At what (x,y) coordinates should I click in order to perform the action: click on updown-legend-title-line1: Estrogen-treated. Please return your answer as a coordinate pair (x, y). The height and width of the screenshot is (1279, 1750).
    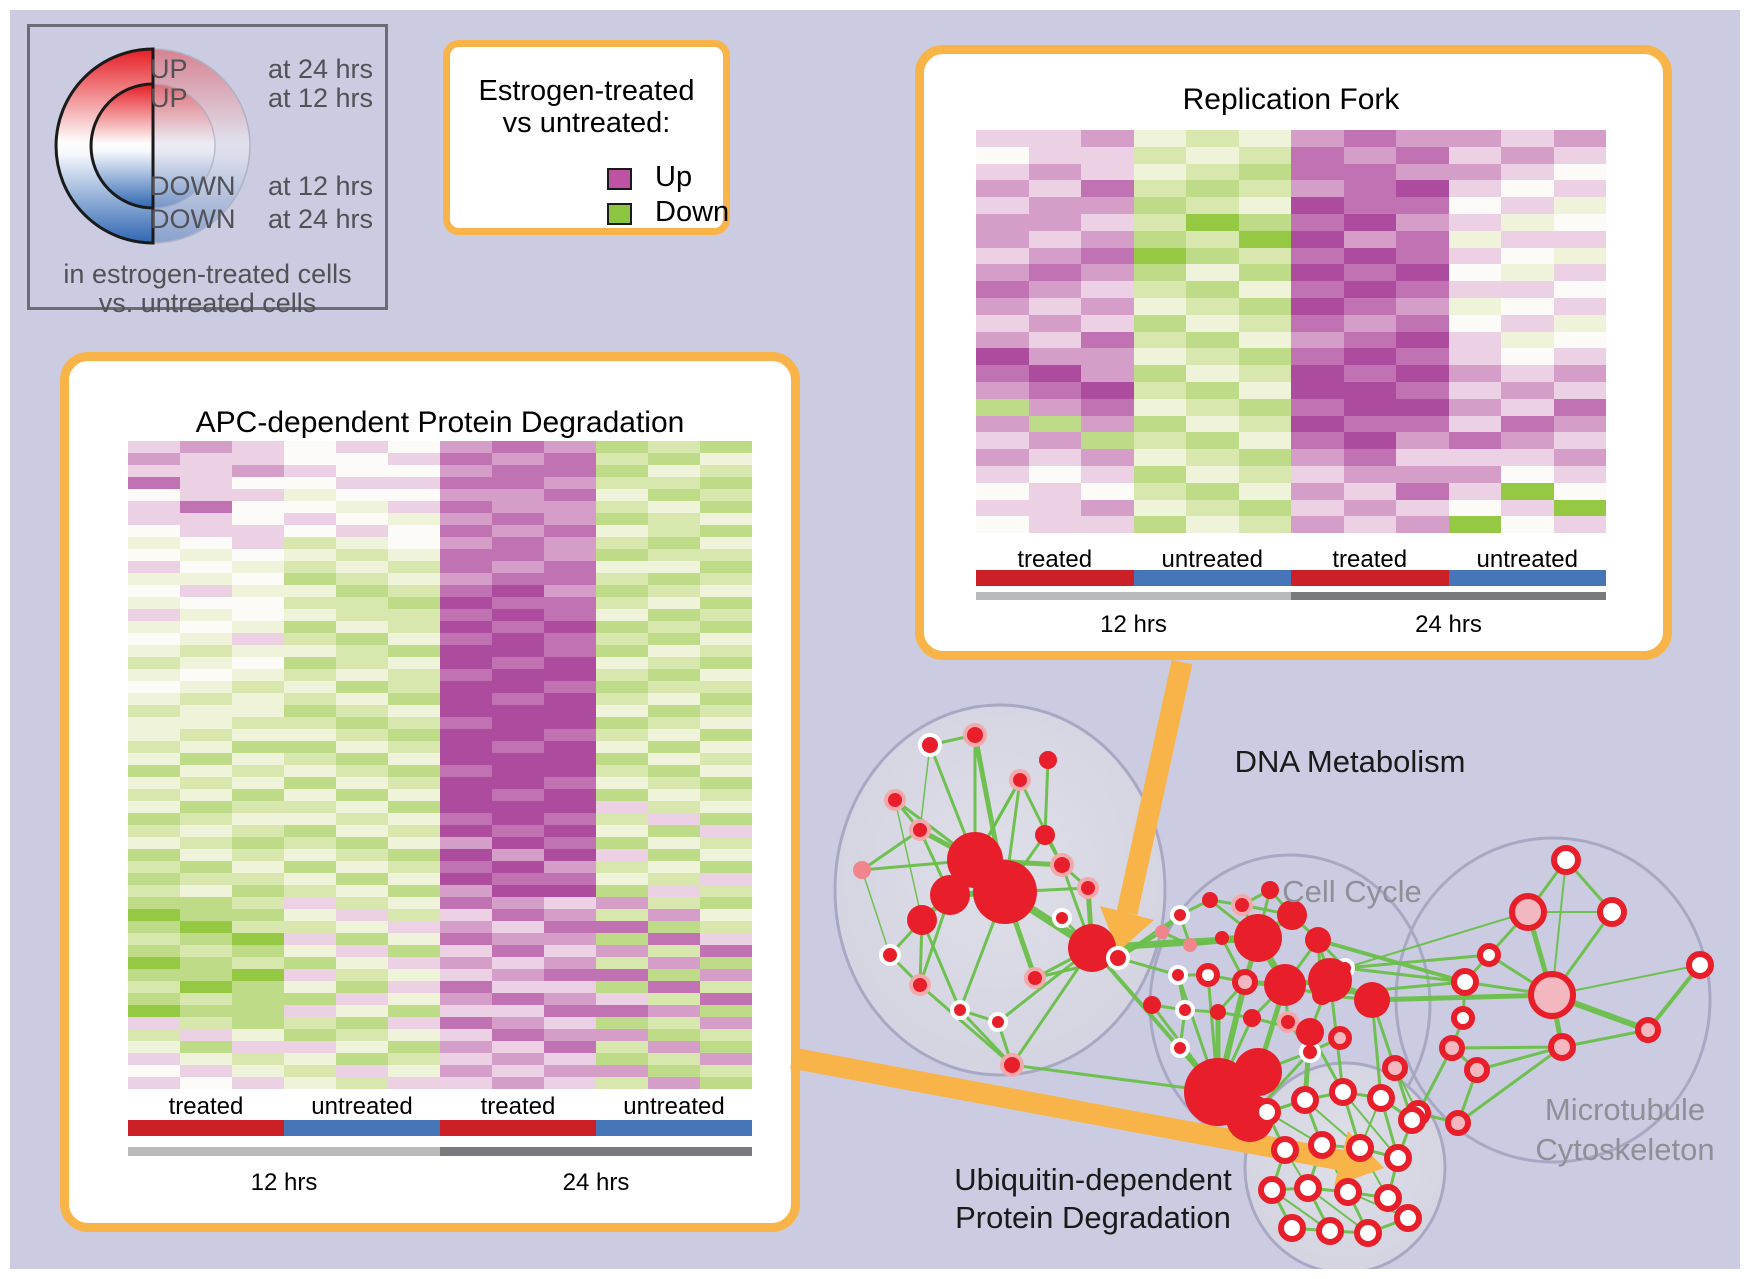
    Looking at the image, I should click on (586, 91).